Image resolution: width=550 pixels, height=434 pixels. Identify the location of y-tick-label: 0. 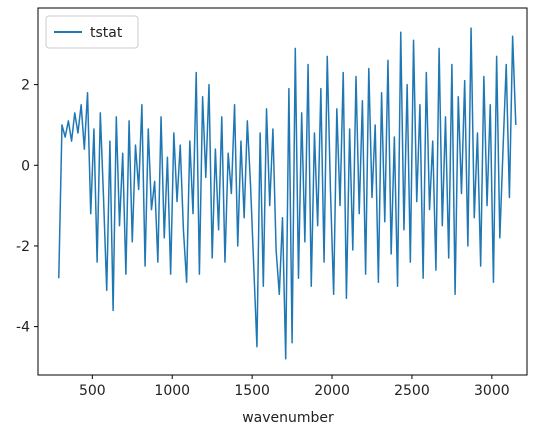
(25, 166).